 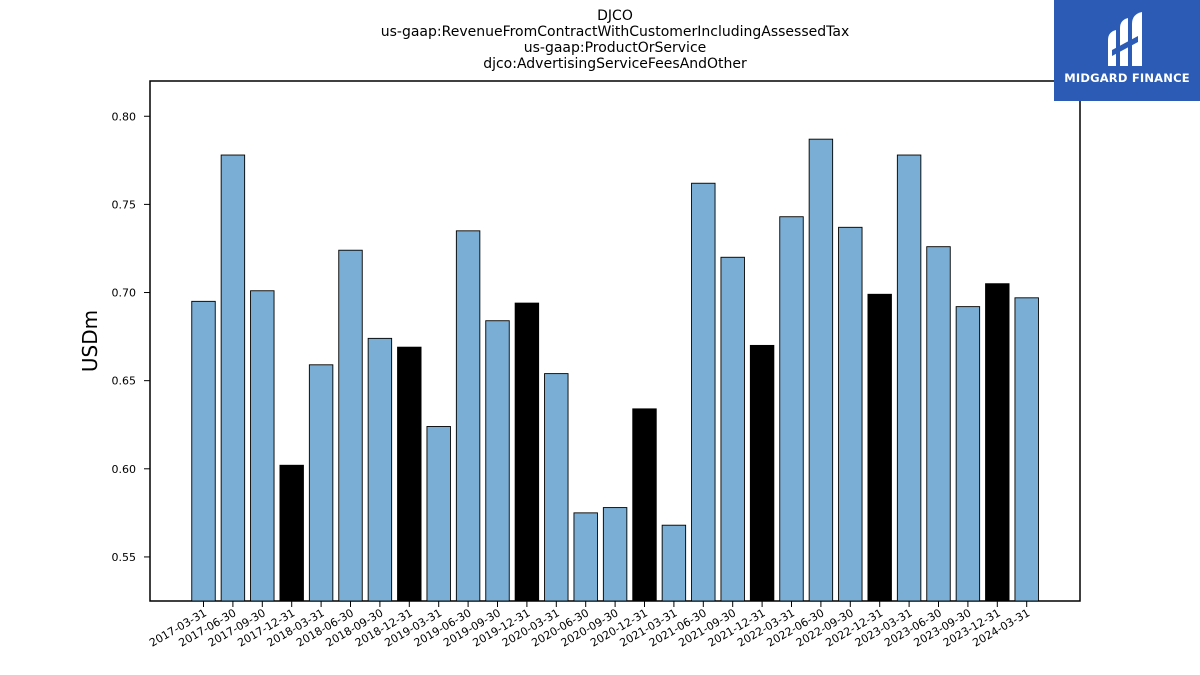 What do you see at coordinates (124, 293) in the screenshot?
I see `y-tick-label: 0.70` at bounding box center [124, 293].